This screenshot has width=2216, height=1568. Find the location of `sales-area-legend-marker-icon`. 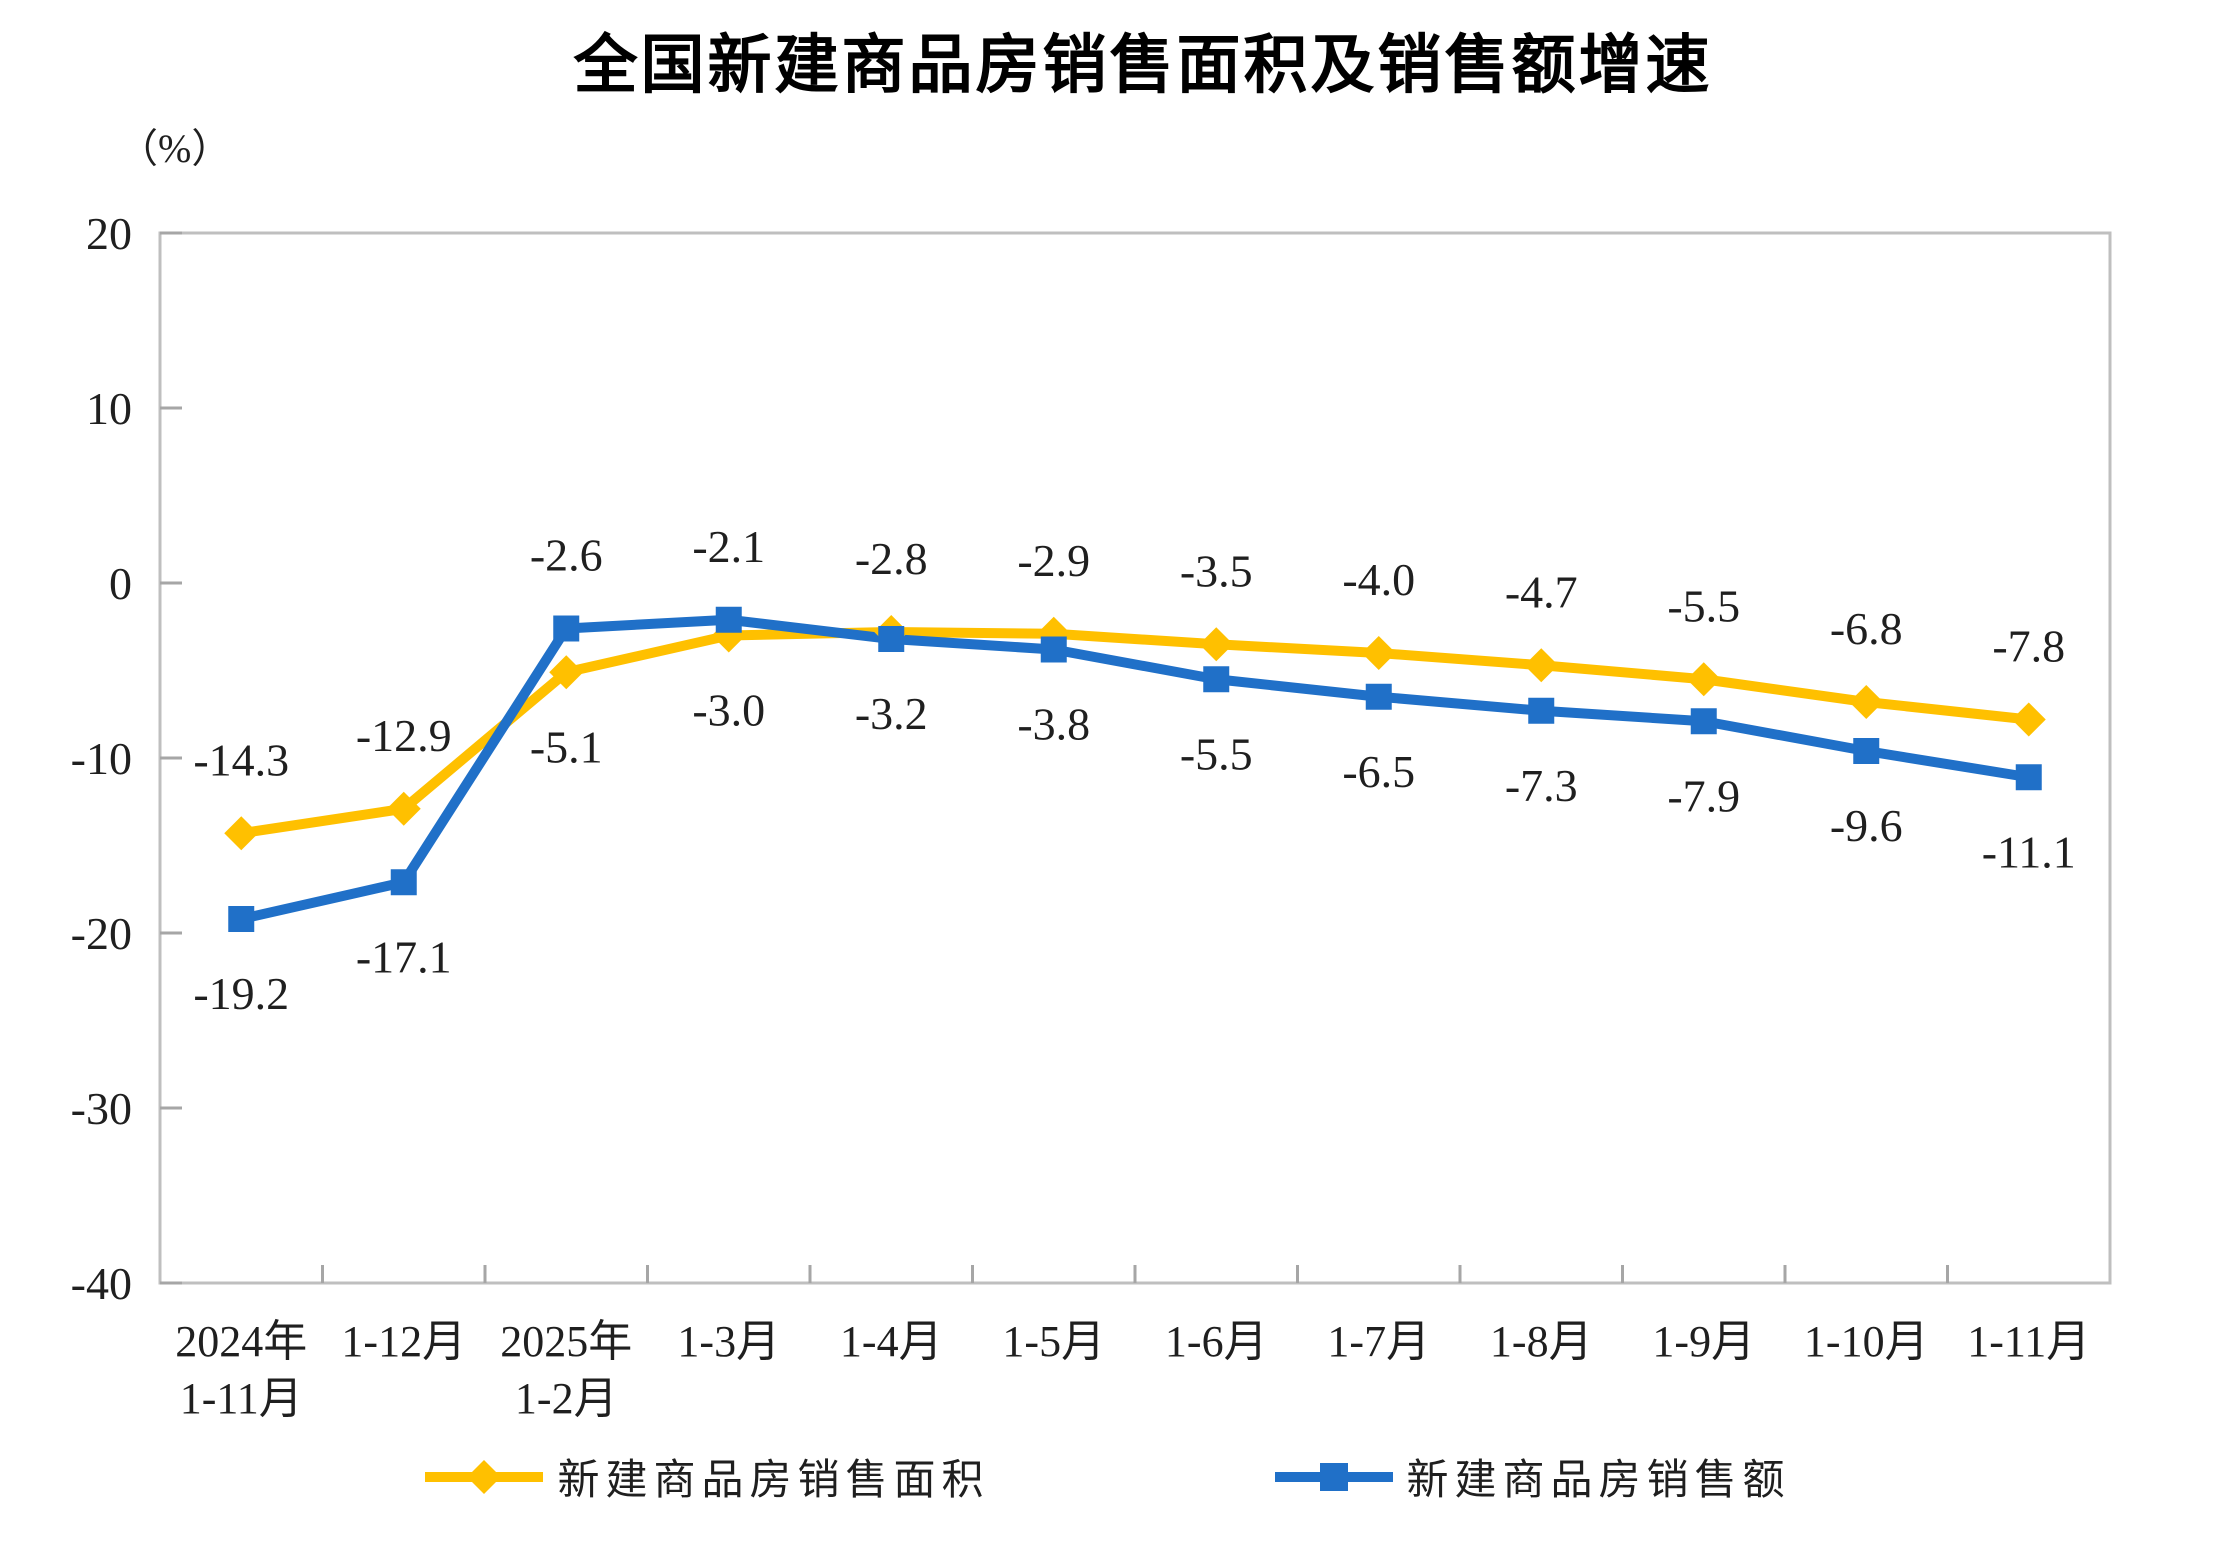

sales-area-legend-marker-icon is located at coordinates (484, 1476).